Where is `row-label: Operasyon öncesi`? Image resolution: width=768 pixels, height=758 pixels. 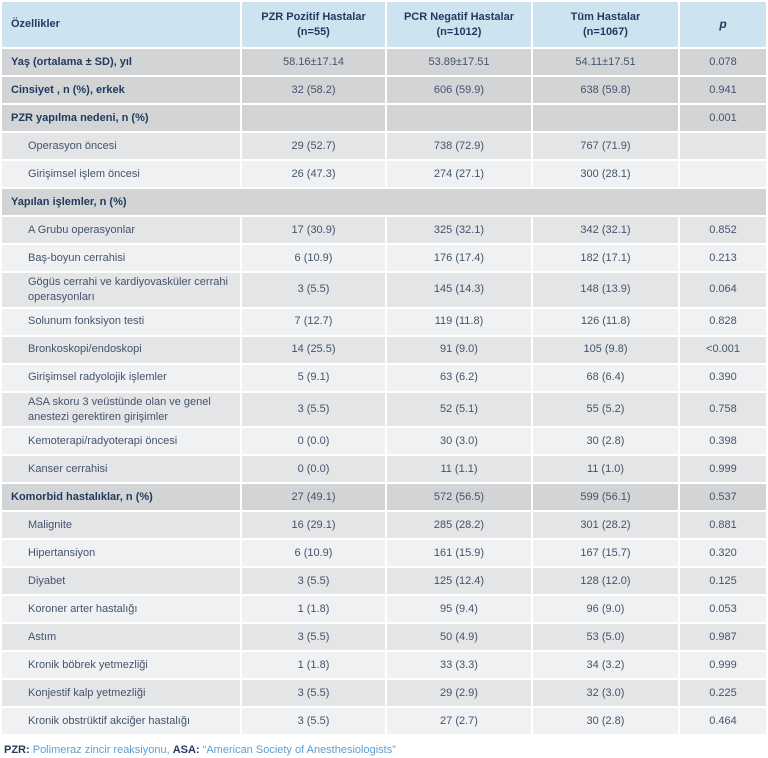 row-label: Operasyon öncesi is located at coordinates (121, 146).